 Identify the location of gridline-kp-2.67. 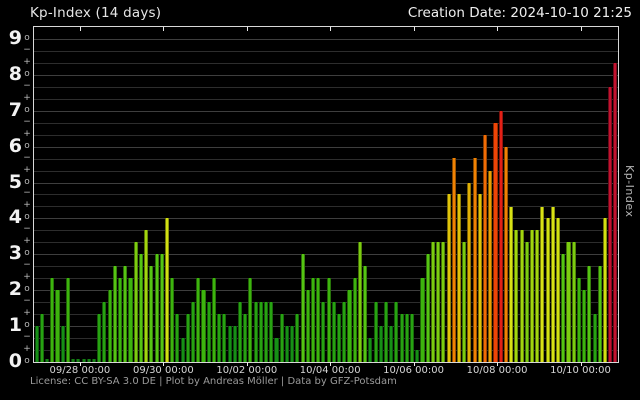
(326, 267).